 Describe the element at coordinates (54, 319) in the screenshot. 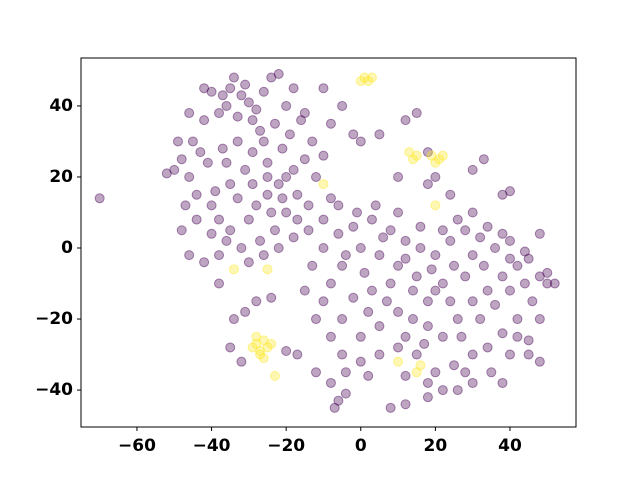

I see `y-tick-label: −20` at that location.